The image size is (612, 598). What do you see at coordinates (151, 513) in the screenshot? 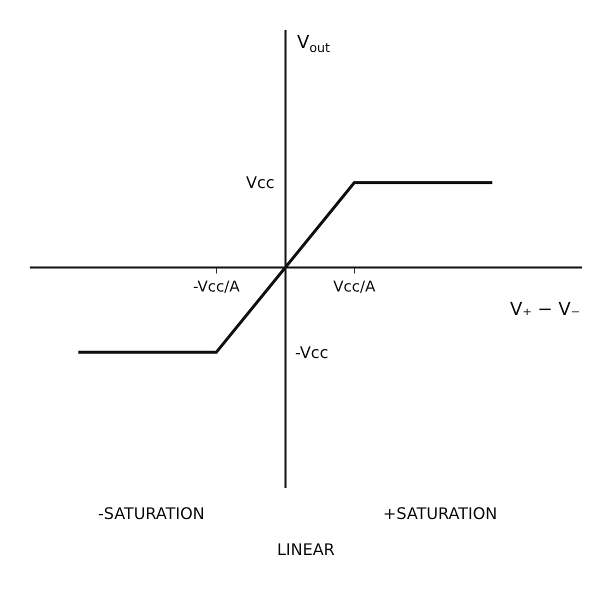
I see `text: -SATURATION` at bounding box center [151, 513].